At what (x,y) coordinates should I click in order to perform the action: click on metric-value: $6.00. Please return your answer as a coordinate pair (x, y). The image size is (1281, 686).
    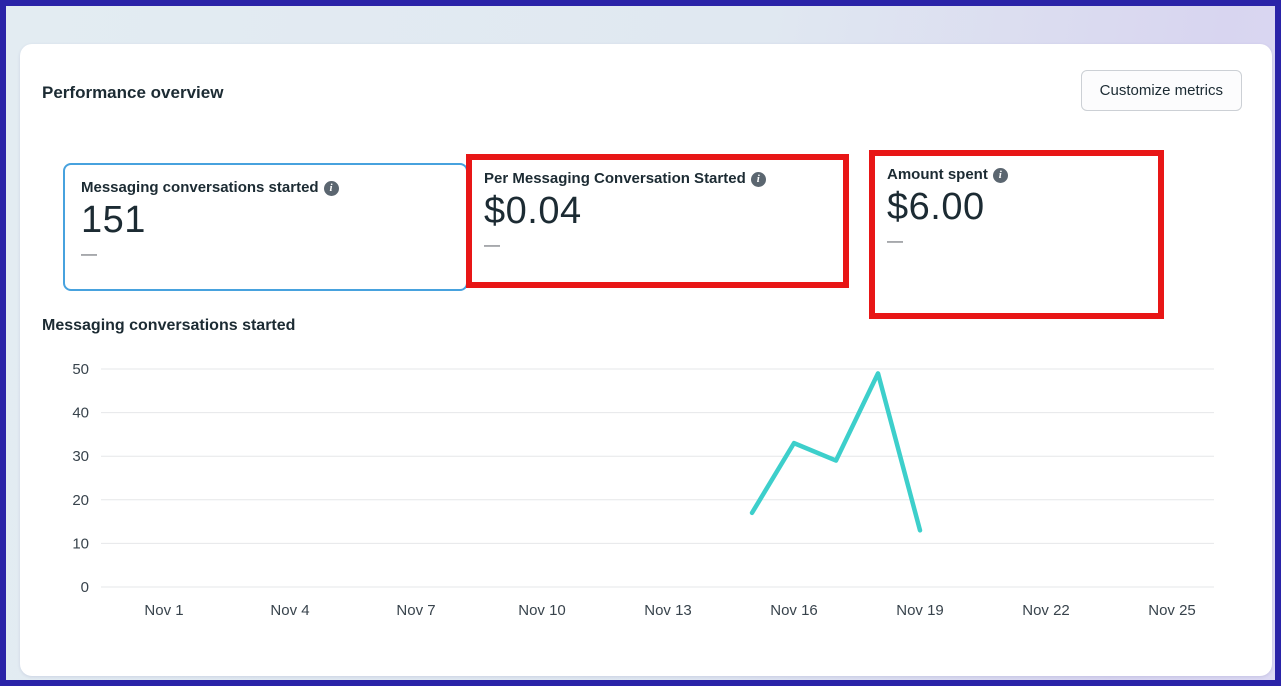
    Looking at the image, I should click on (936, 207).